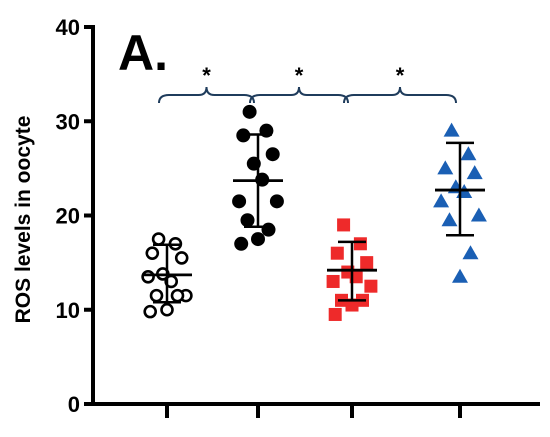 This screenshot has width=550, height=437. What do you see at coordinates (74, 404) in the screenshot?
I see `y-tick-label: 0` at bounding box center [74, 404].